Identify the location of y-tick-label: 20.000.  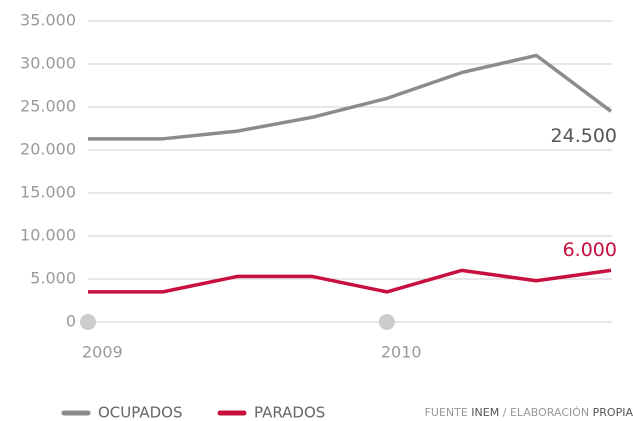
(48, 149).